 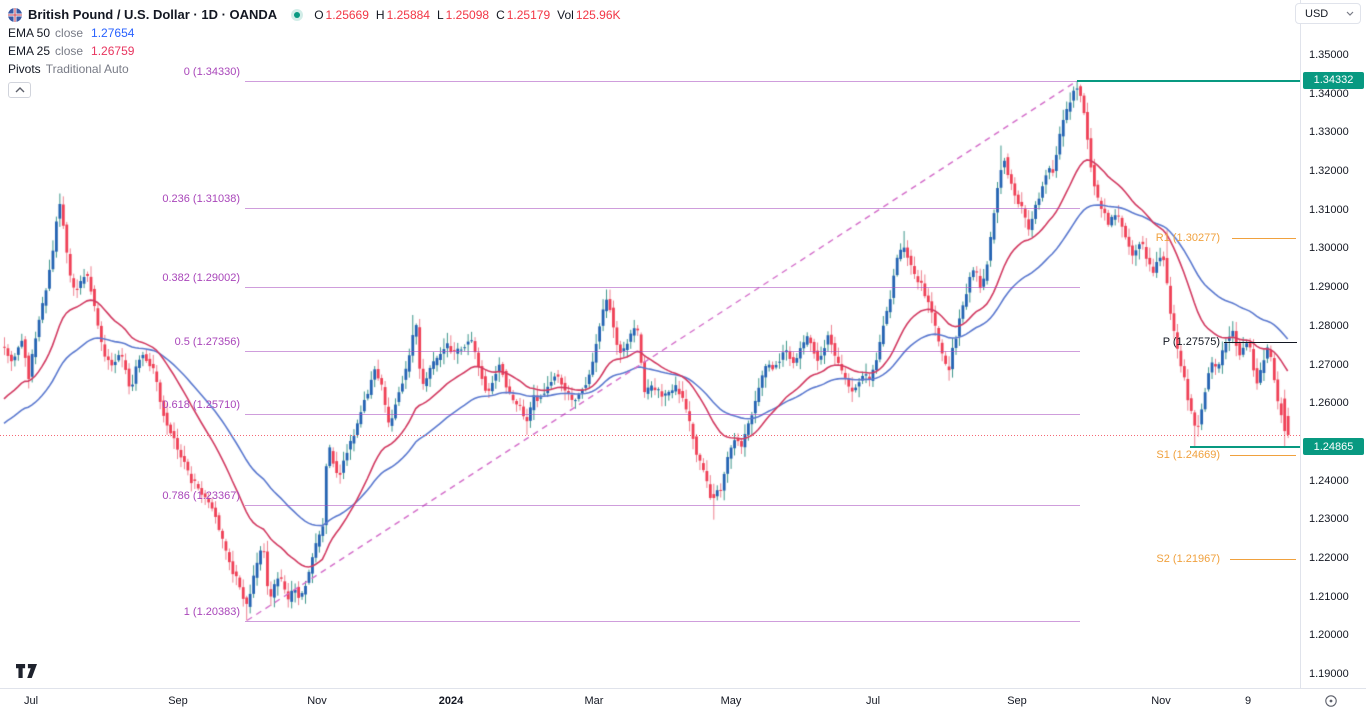 I want to click on price-tick-label: 1.29000, so click(x=1329, y=287).